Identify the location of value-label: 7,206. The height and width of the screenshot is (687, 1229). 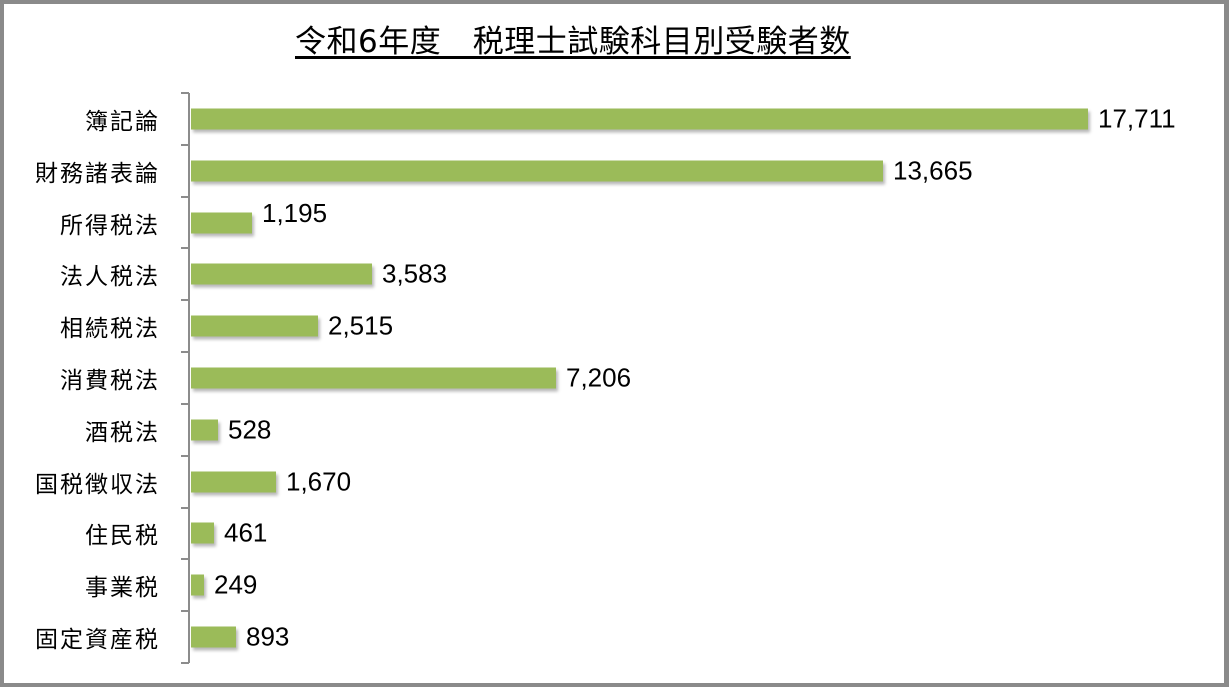
(599, 377).